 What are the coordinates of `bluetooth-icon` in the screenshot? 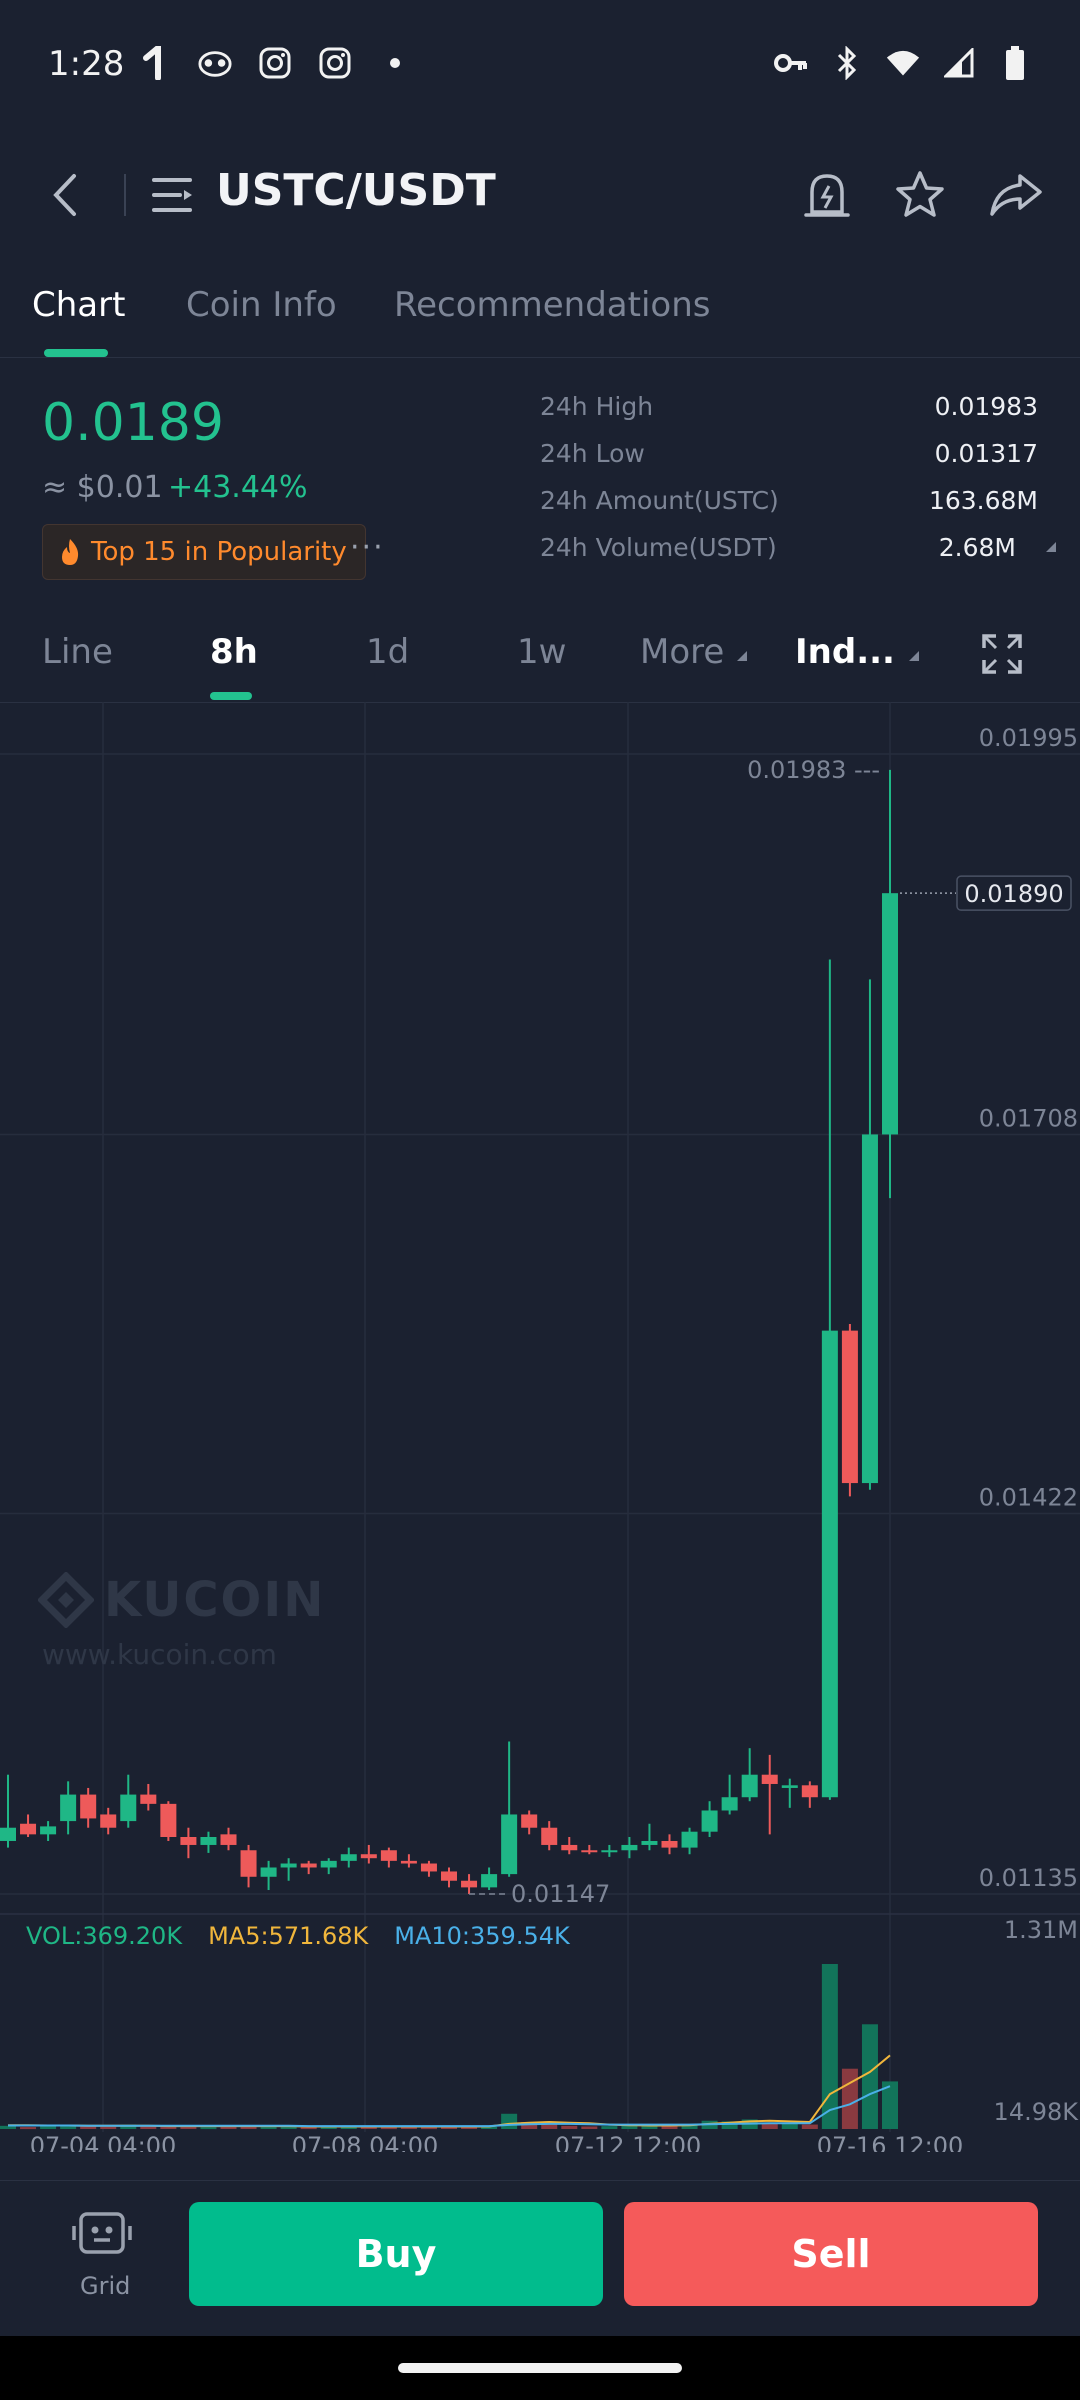 It's located at (847, 63).